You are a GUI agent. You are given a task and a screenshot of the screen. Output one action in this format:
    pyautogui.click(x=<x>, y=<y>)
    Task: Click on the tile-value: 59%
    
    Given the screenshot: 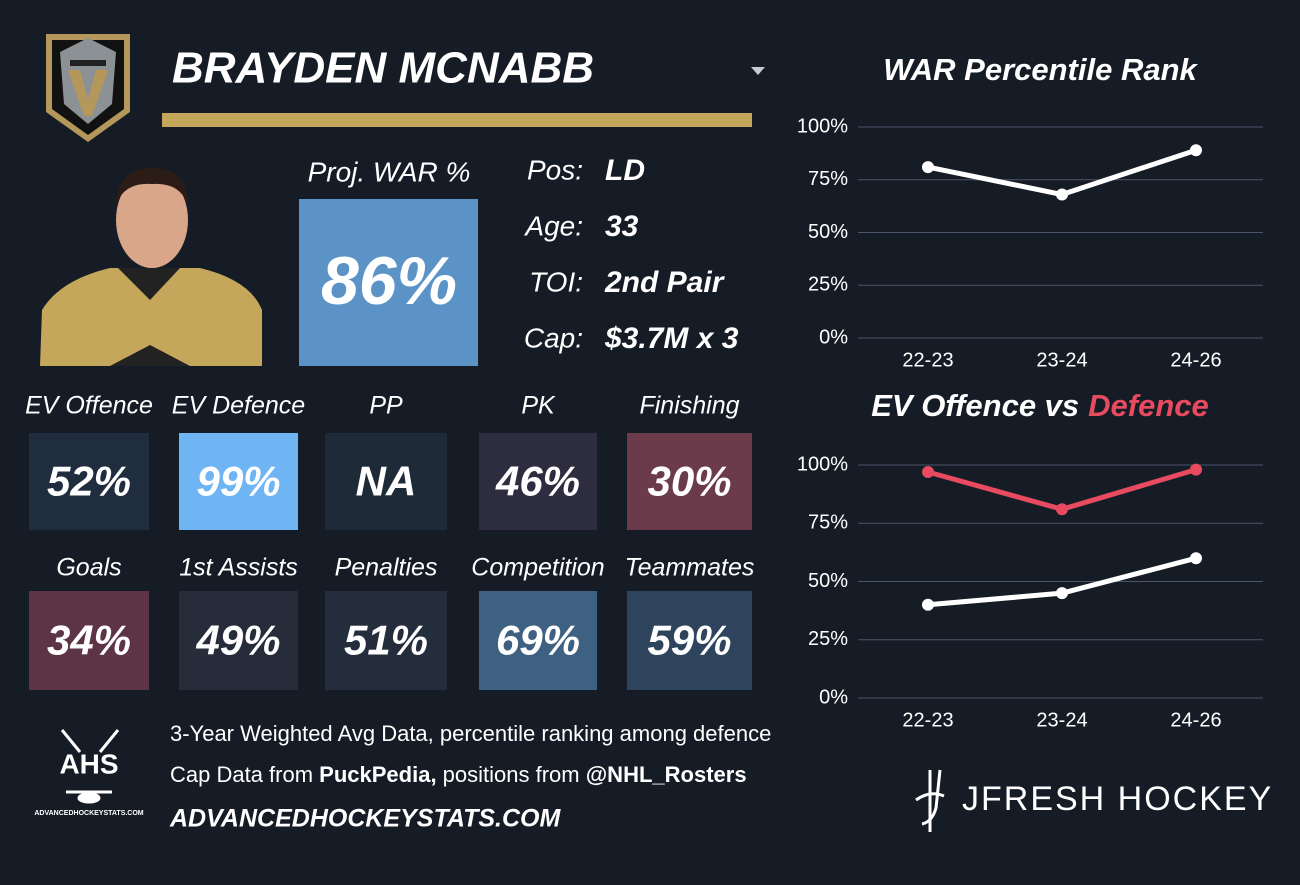 What is the action you would take?
    pyautogui.click(x=689, y=640)
    